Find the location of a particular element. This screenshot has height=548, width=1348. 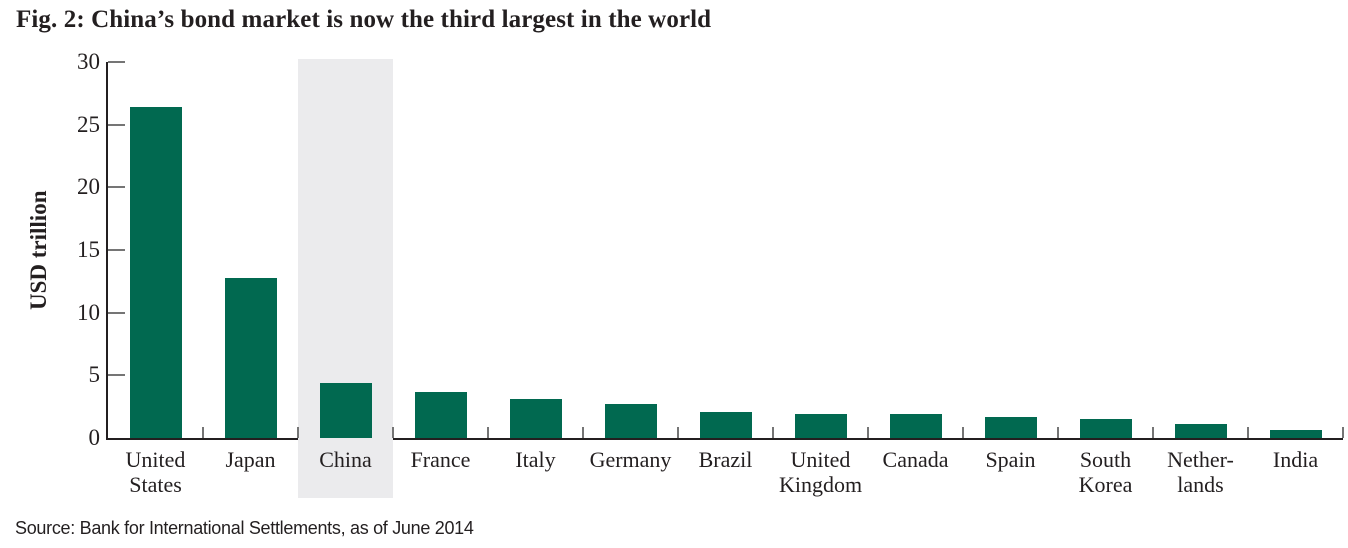

x-tick-label-line: Germany is located at coordinates (630, 459).